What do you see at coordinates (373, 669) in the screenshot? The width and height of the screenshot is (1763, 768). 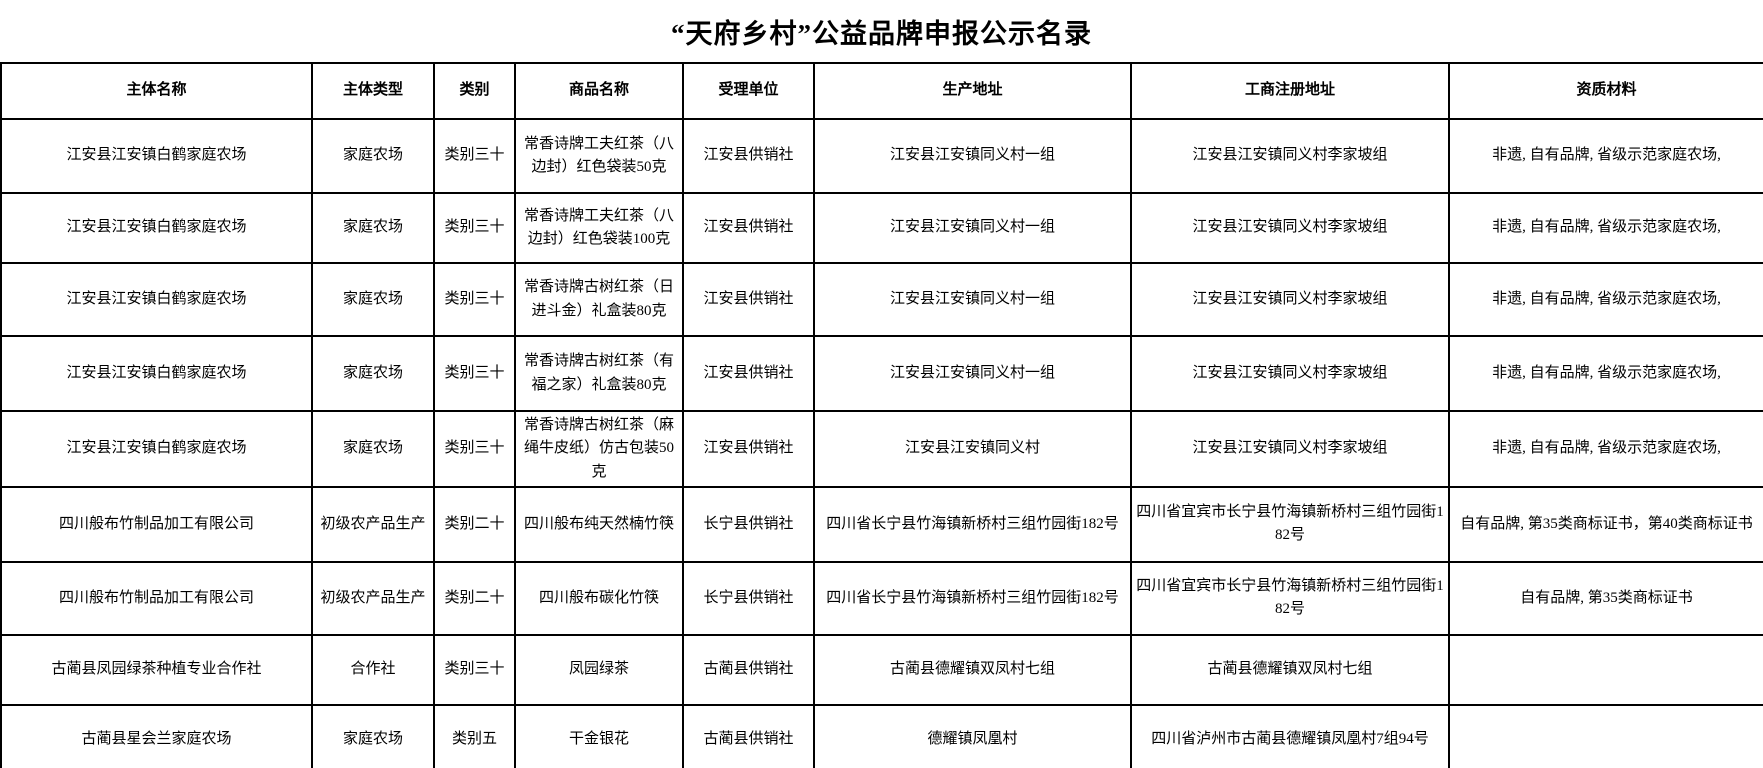 I see `cell-entity-type: 合作社` at bounding box center [373, 669].